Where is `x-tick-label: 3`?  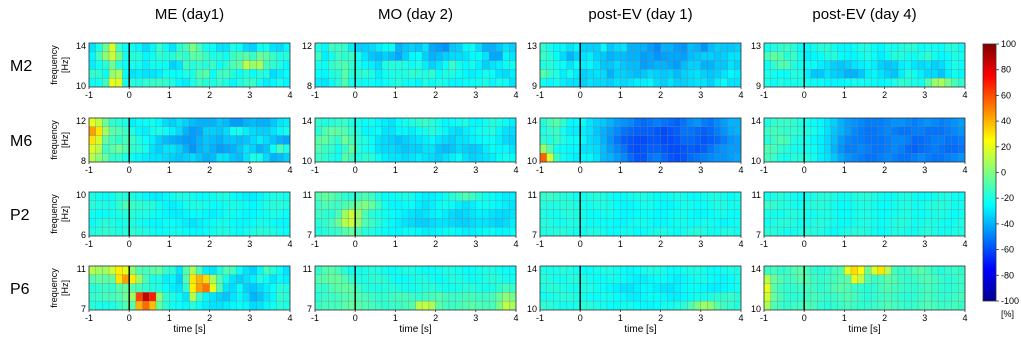 x-tick-label: 3 is located at coordinates (475, 244).